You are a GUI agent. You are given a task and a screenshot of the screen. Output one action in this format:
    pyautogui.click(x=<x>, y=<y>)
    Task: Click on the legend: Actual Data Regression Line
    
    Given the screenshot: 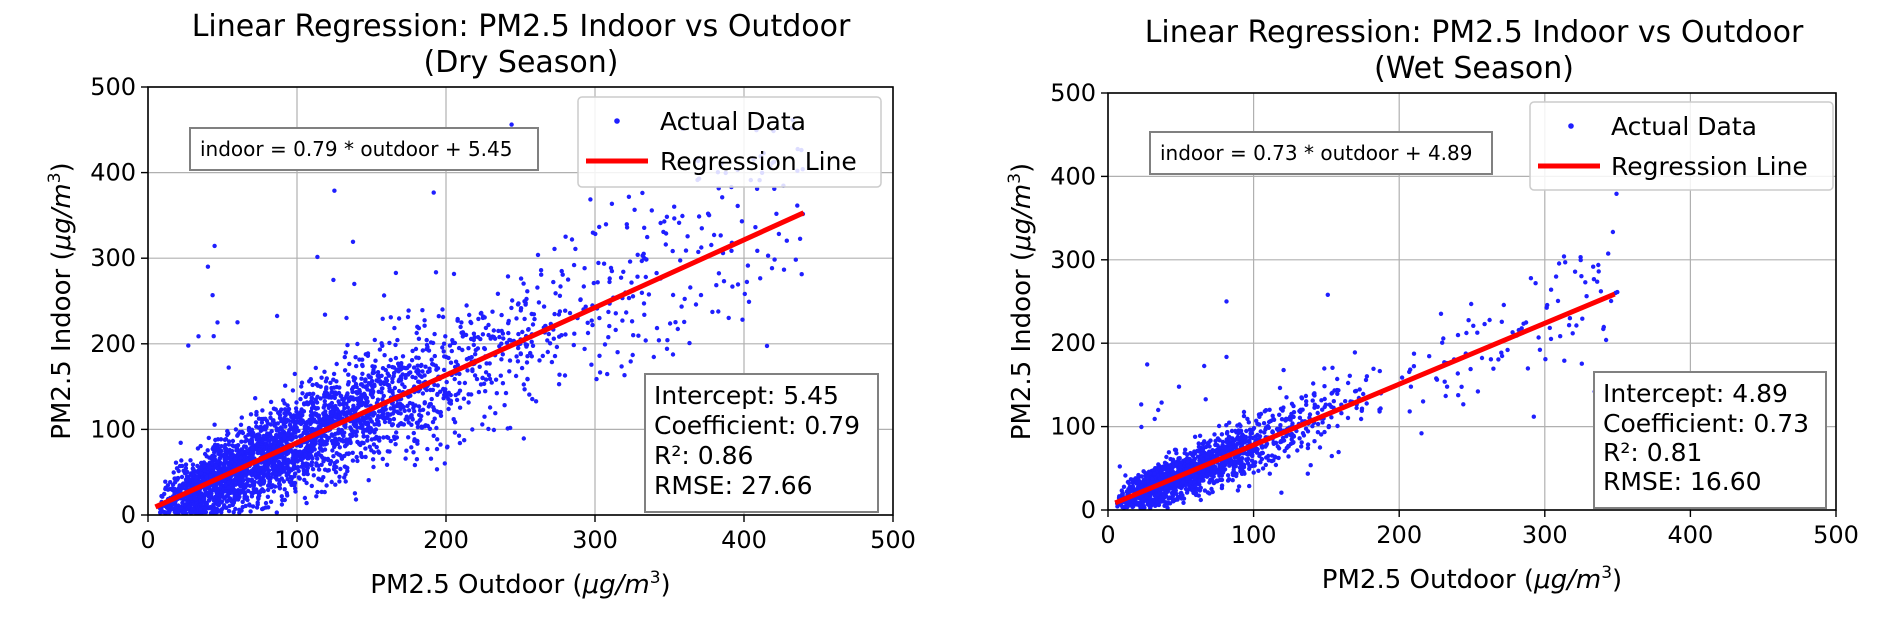 What is the action you would take?
    pyautogui.click(x=729, y=142)
    